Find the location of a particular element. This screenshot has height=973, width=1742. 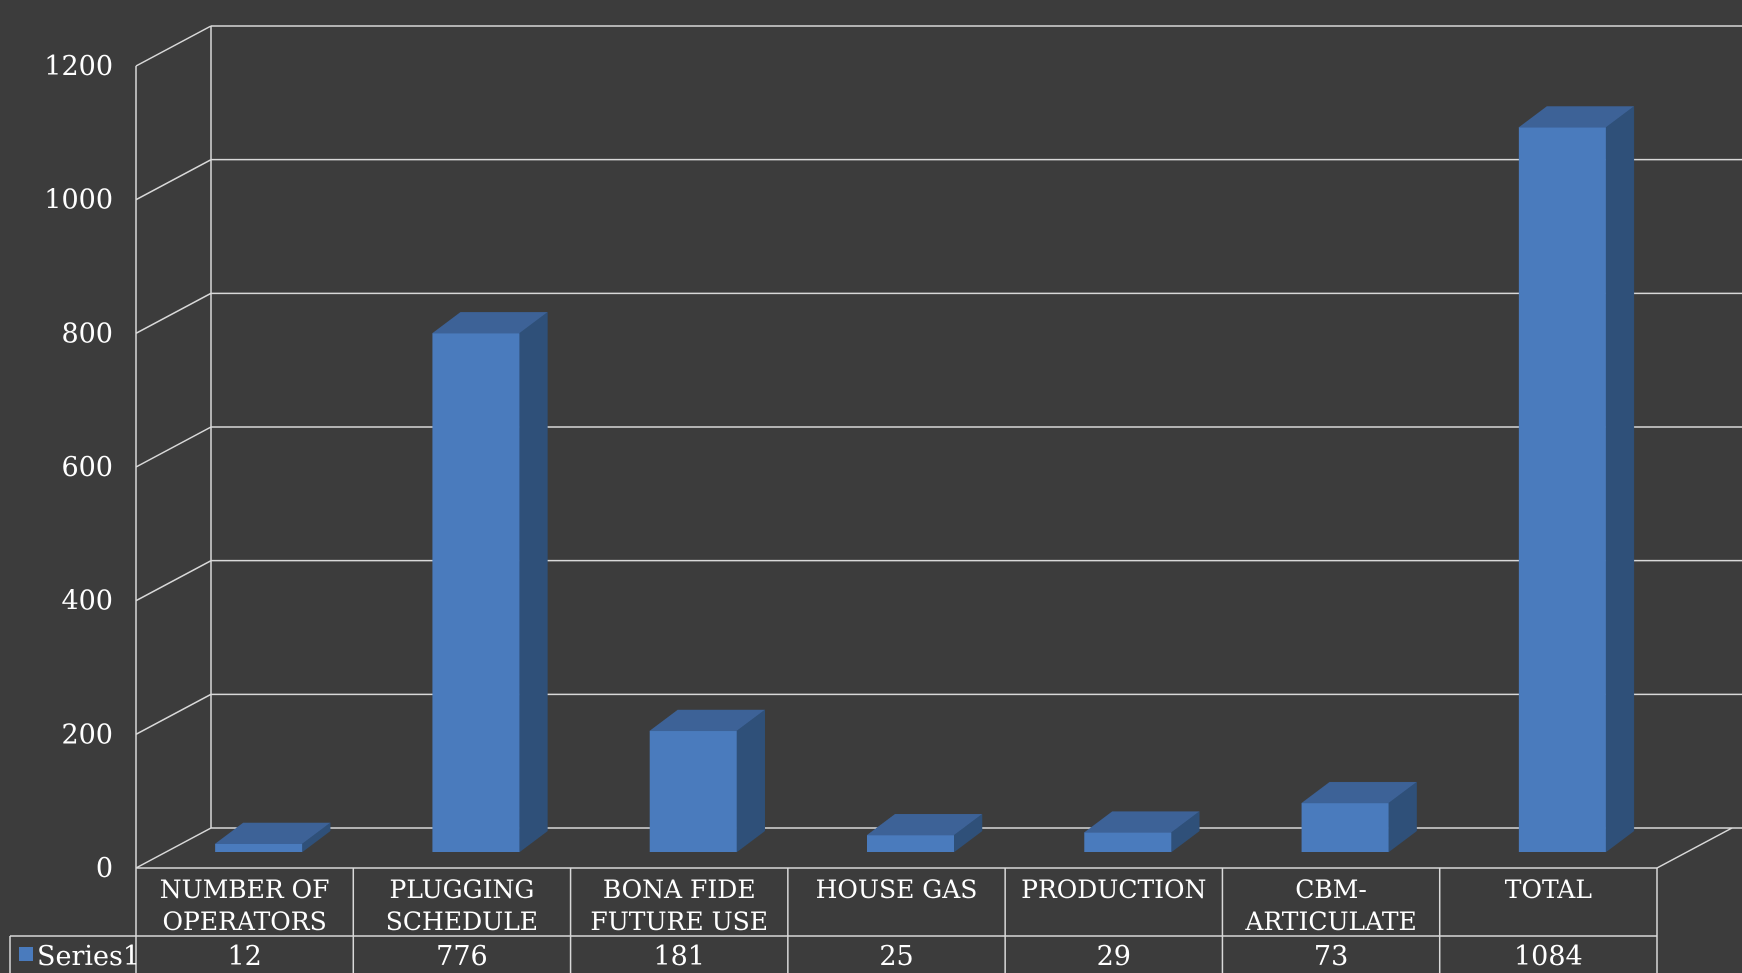

y-tick-label: 400 is located at coordinates (87, 601).